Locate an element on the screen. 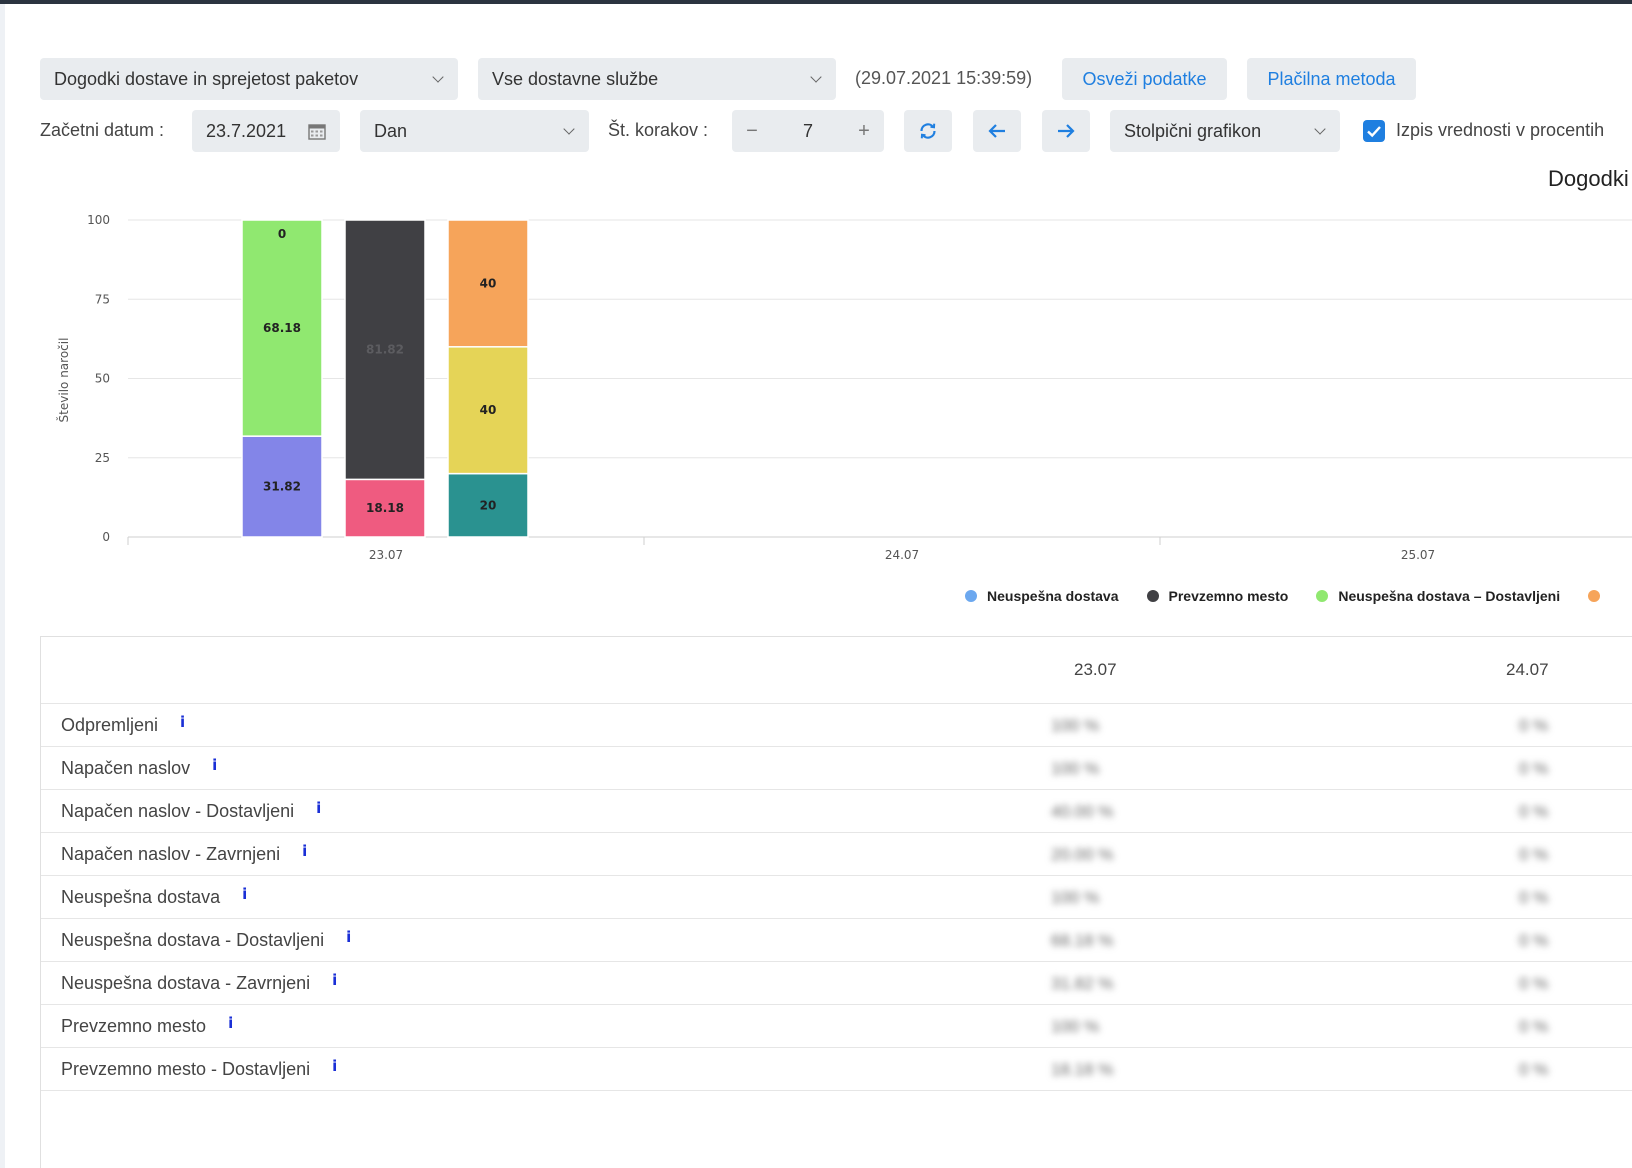 This screenshot has height=1168, width=1632. row-label-text: Prevzemno mesto is located at coordinates (134, 1026).